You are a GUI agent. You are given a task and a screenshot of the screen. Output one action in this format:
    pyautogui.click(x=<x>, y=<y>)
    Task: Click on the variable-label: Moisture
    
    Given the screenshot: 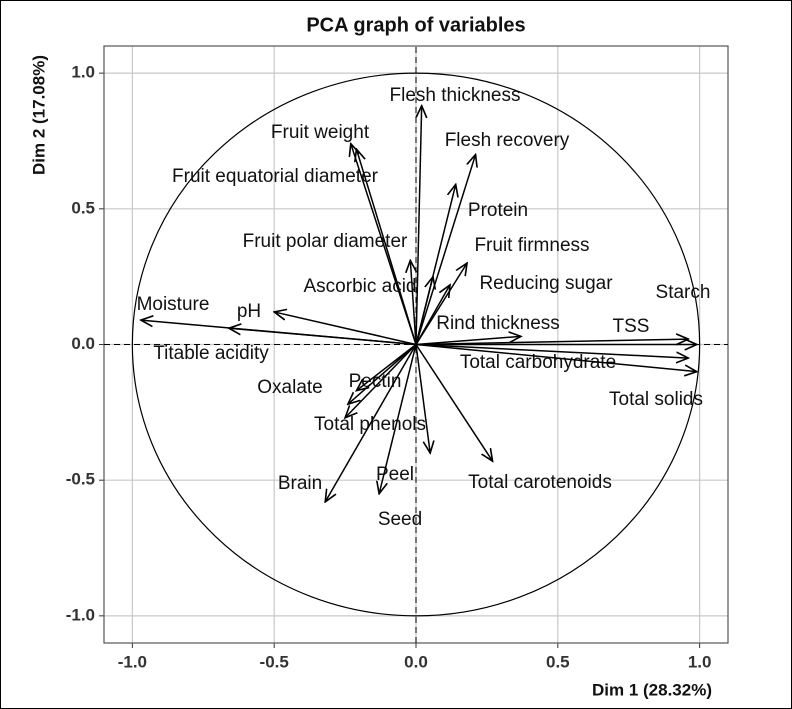 What is the action you would take?
    pyautogui.click(x=173, y=304)
    